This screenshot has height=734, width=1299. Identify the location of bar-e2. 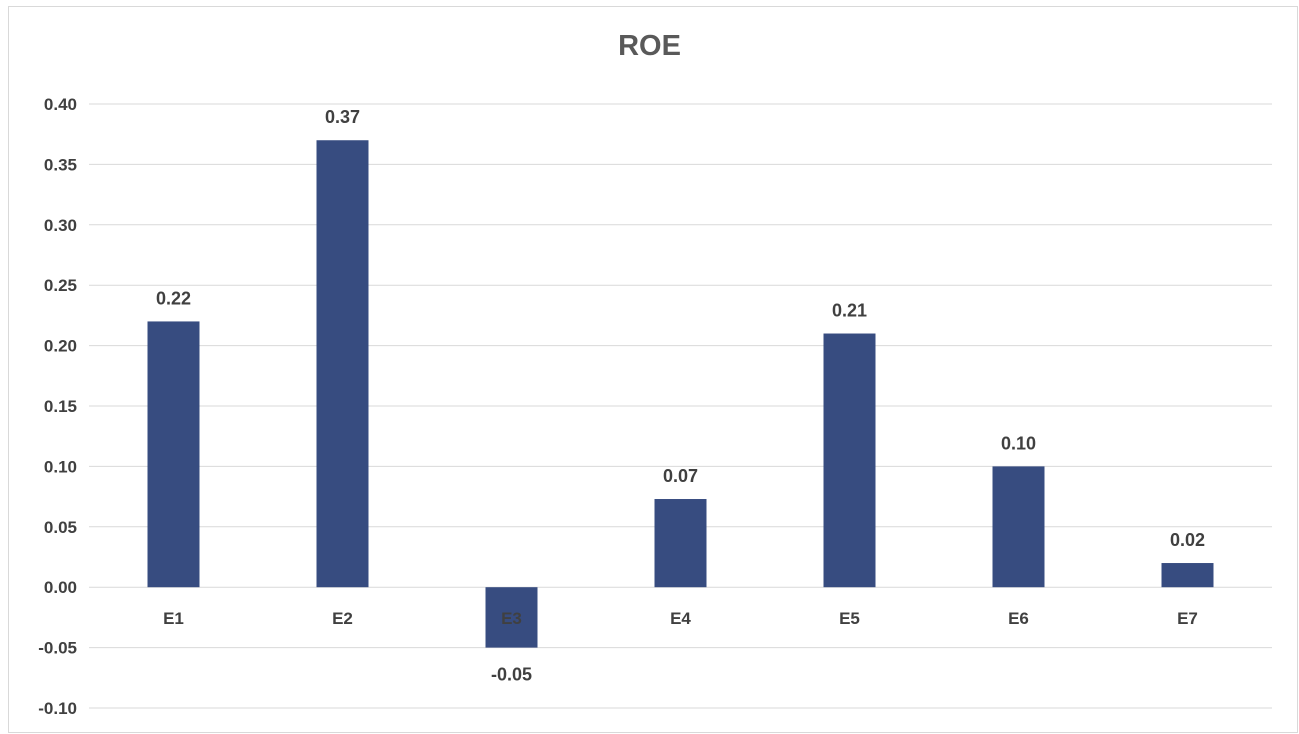
(342, 364).